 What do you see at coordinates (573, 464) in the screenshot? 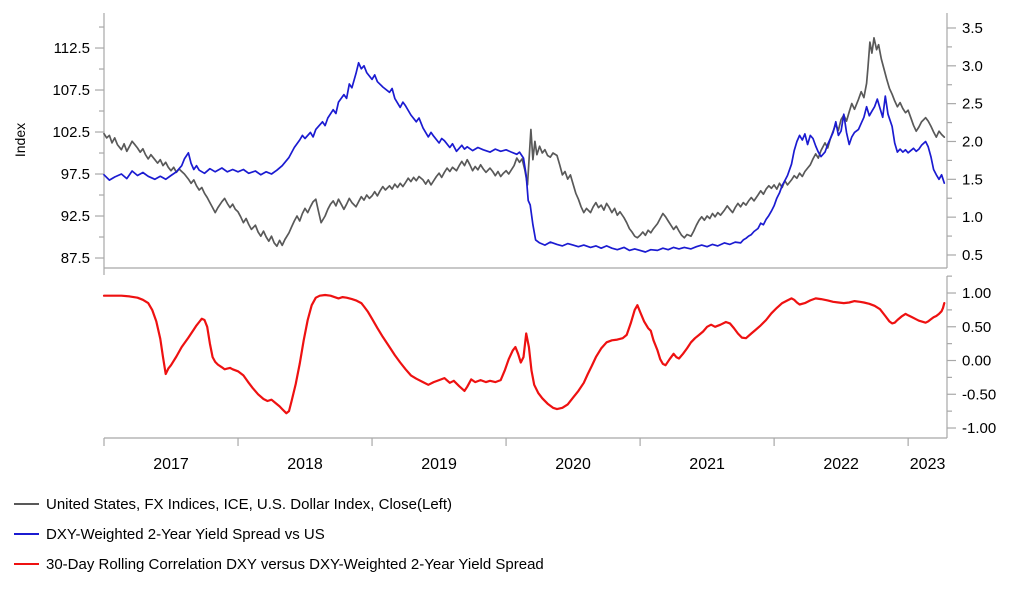
I see `svg-text: 2020` at bounding box center [573, 464].